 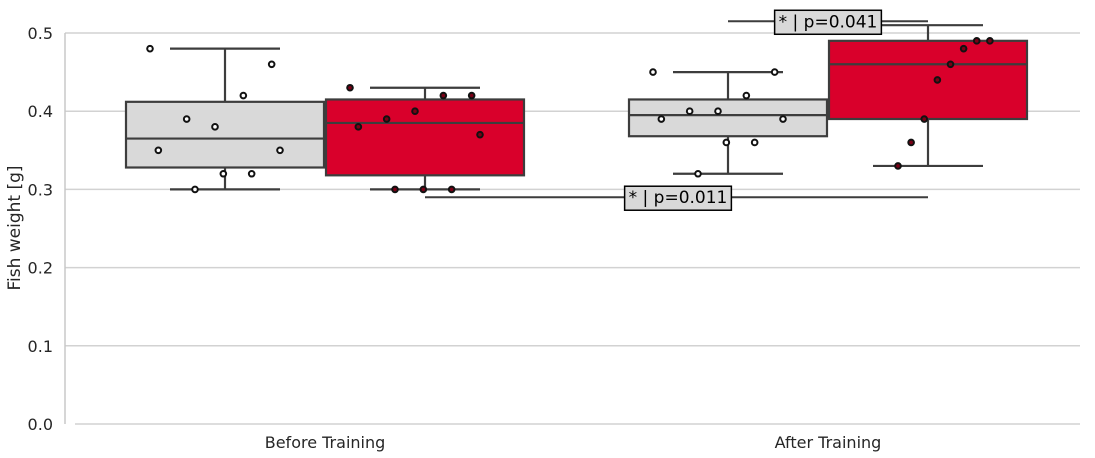 I want to click on y-tick-labels: 0.0 0.1 0.2 0.3 0.4 0.5, so click(x=40, y=229).